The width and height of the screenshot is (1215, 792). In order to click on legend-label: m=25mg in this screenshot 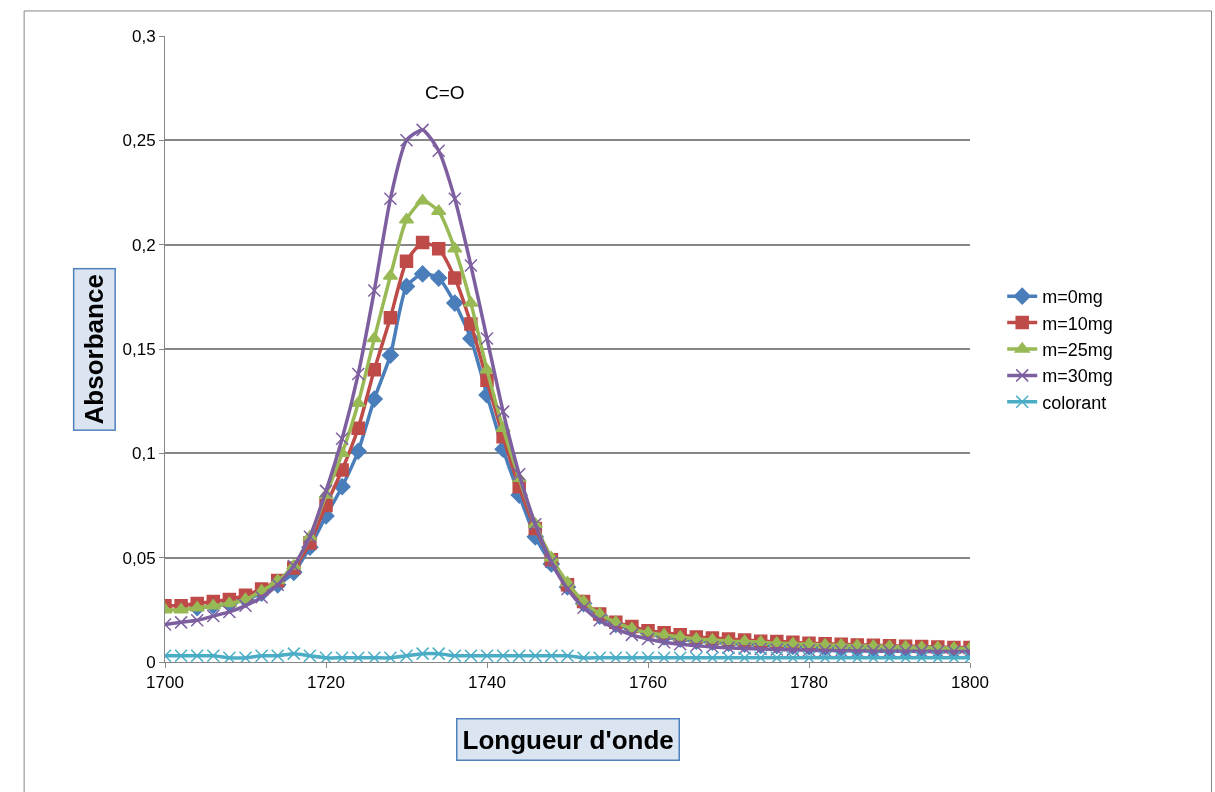, I will do `click(1077, 350)`.